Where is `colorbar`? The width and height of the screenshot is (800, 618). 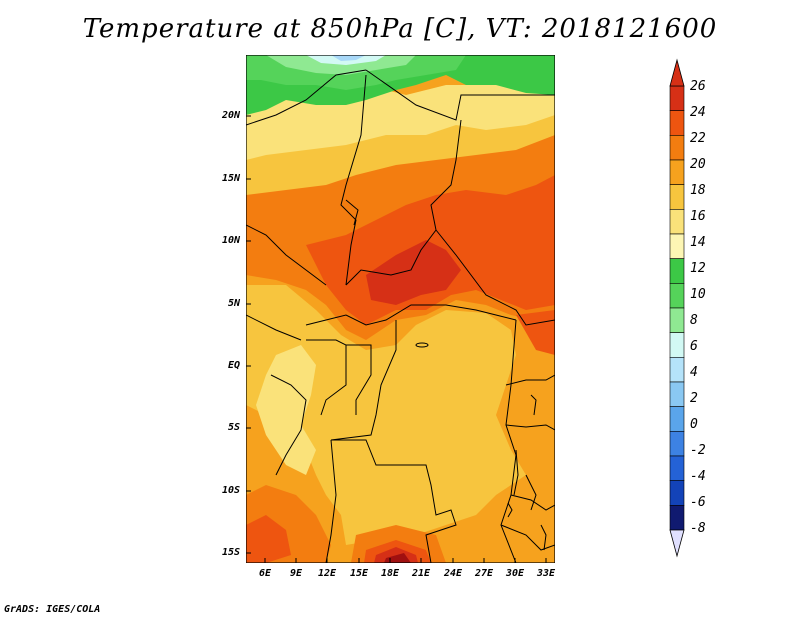
colorbar is located at coordinates (677, 308).